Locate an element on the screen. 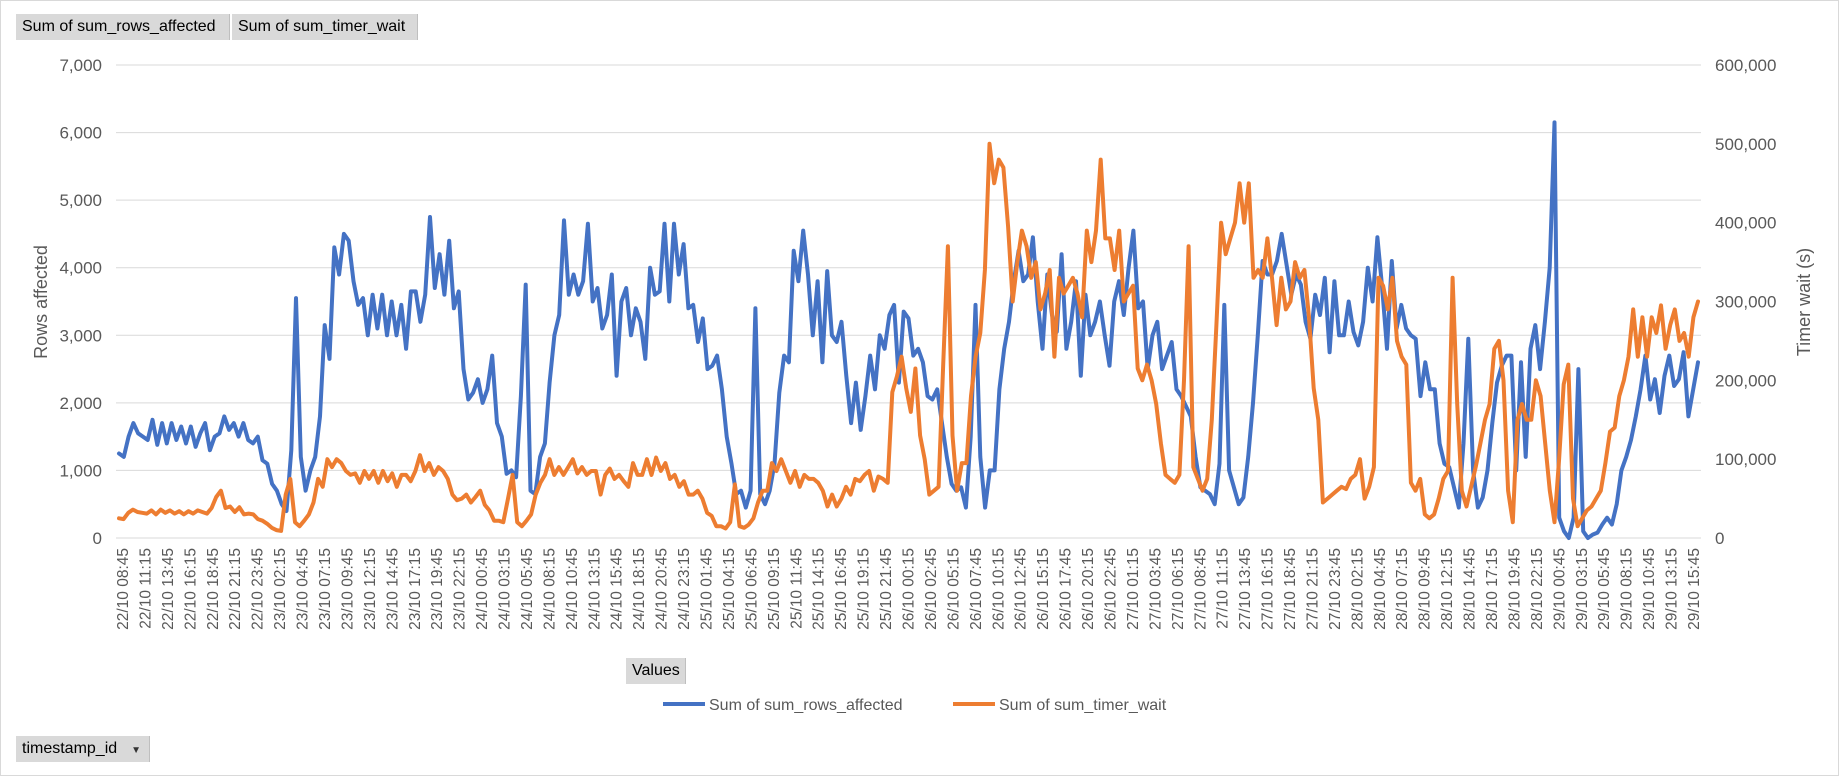 The height and width of the screenshot is (776, 1839). x-tick-label: 29/10 13:15 is located at coordinates (1672, 589).